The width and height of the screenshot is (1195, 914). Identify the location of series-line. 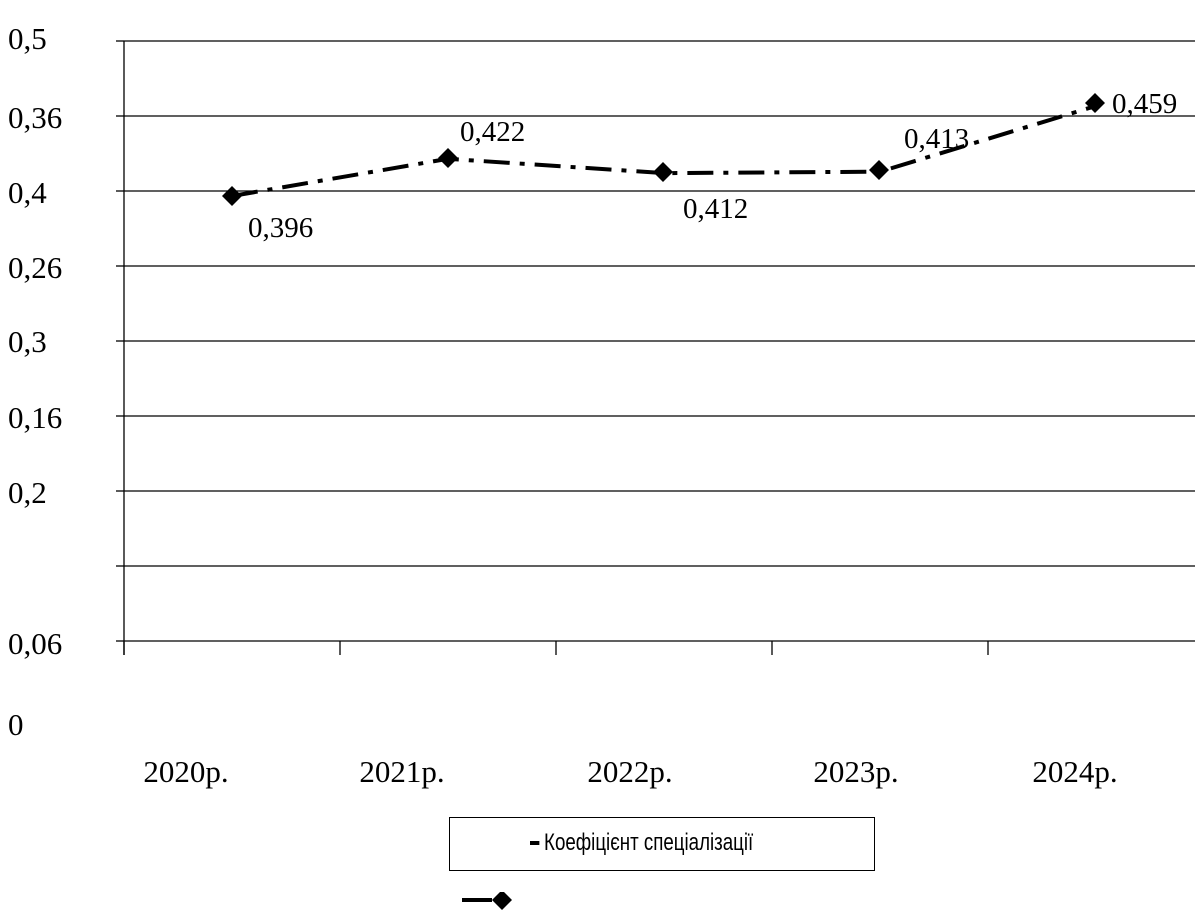
(664, 150).